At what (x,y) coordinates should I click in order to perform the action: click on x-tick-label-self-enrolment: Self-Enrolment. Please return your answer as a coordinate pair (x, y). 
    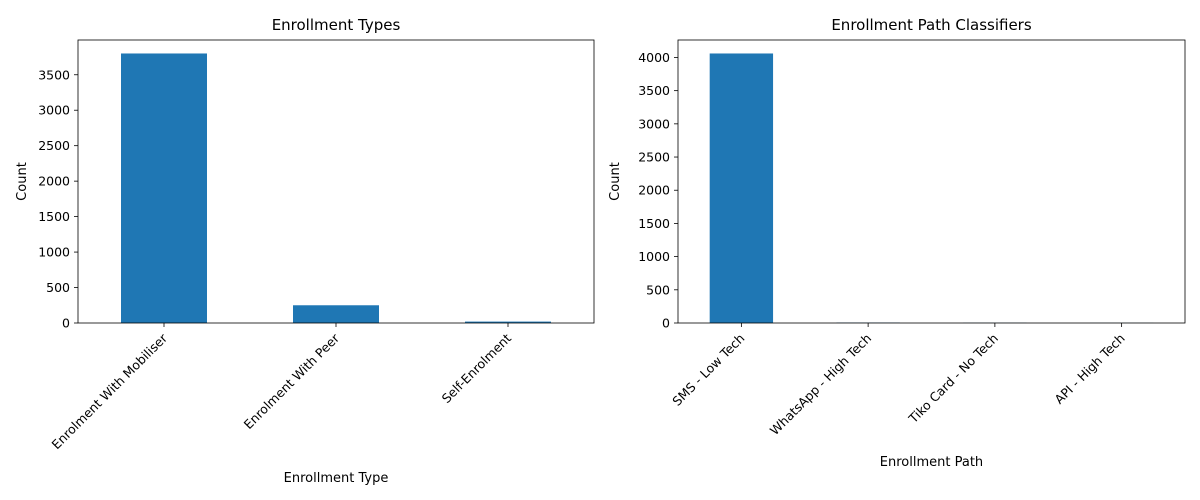
    Looking at the image, I should click on (477, 368).